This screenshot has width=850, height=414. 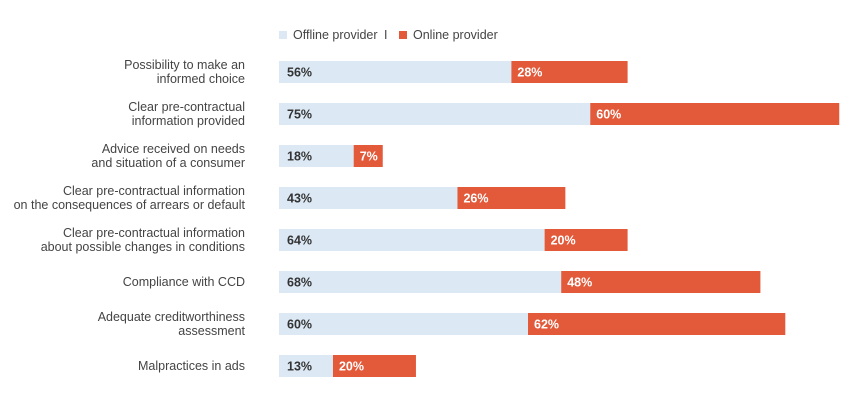 What do you see at coordinates (171, 317) in the screenshot?
I see `category-label-line: Adequate creditworthiness` at bounding box center [171, 317].